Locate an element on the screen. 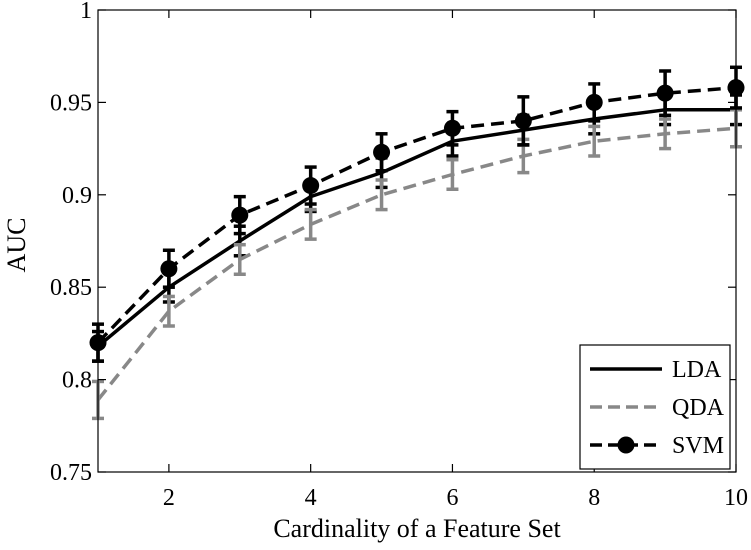 This screenshot has width=751, height=550. y-tick-label: 1 is located at coordinates (86, 12).